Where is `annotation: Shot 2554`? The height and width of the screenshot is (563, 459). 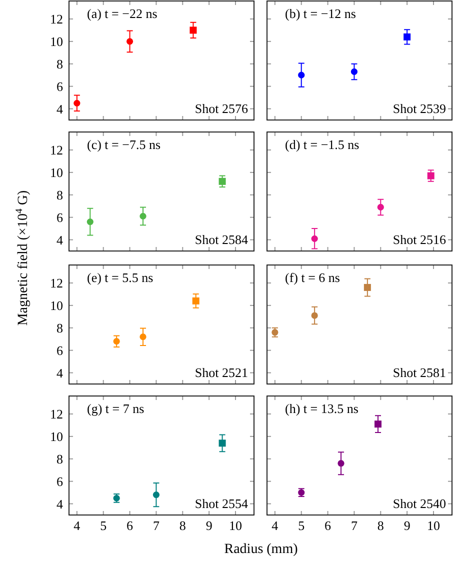
annotation: Shot 2554 is located at coordinates (221, 503).